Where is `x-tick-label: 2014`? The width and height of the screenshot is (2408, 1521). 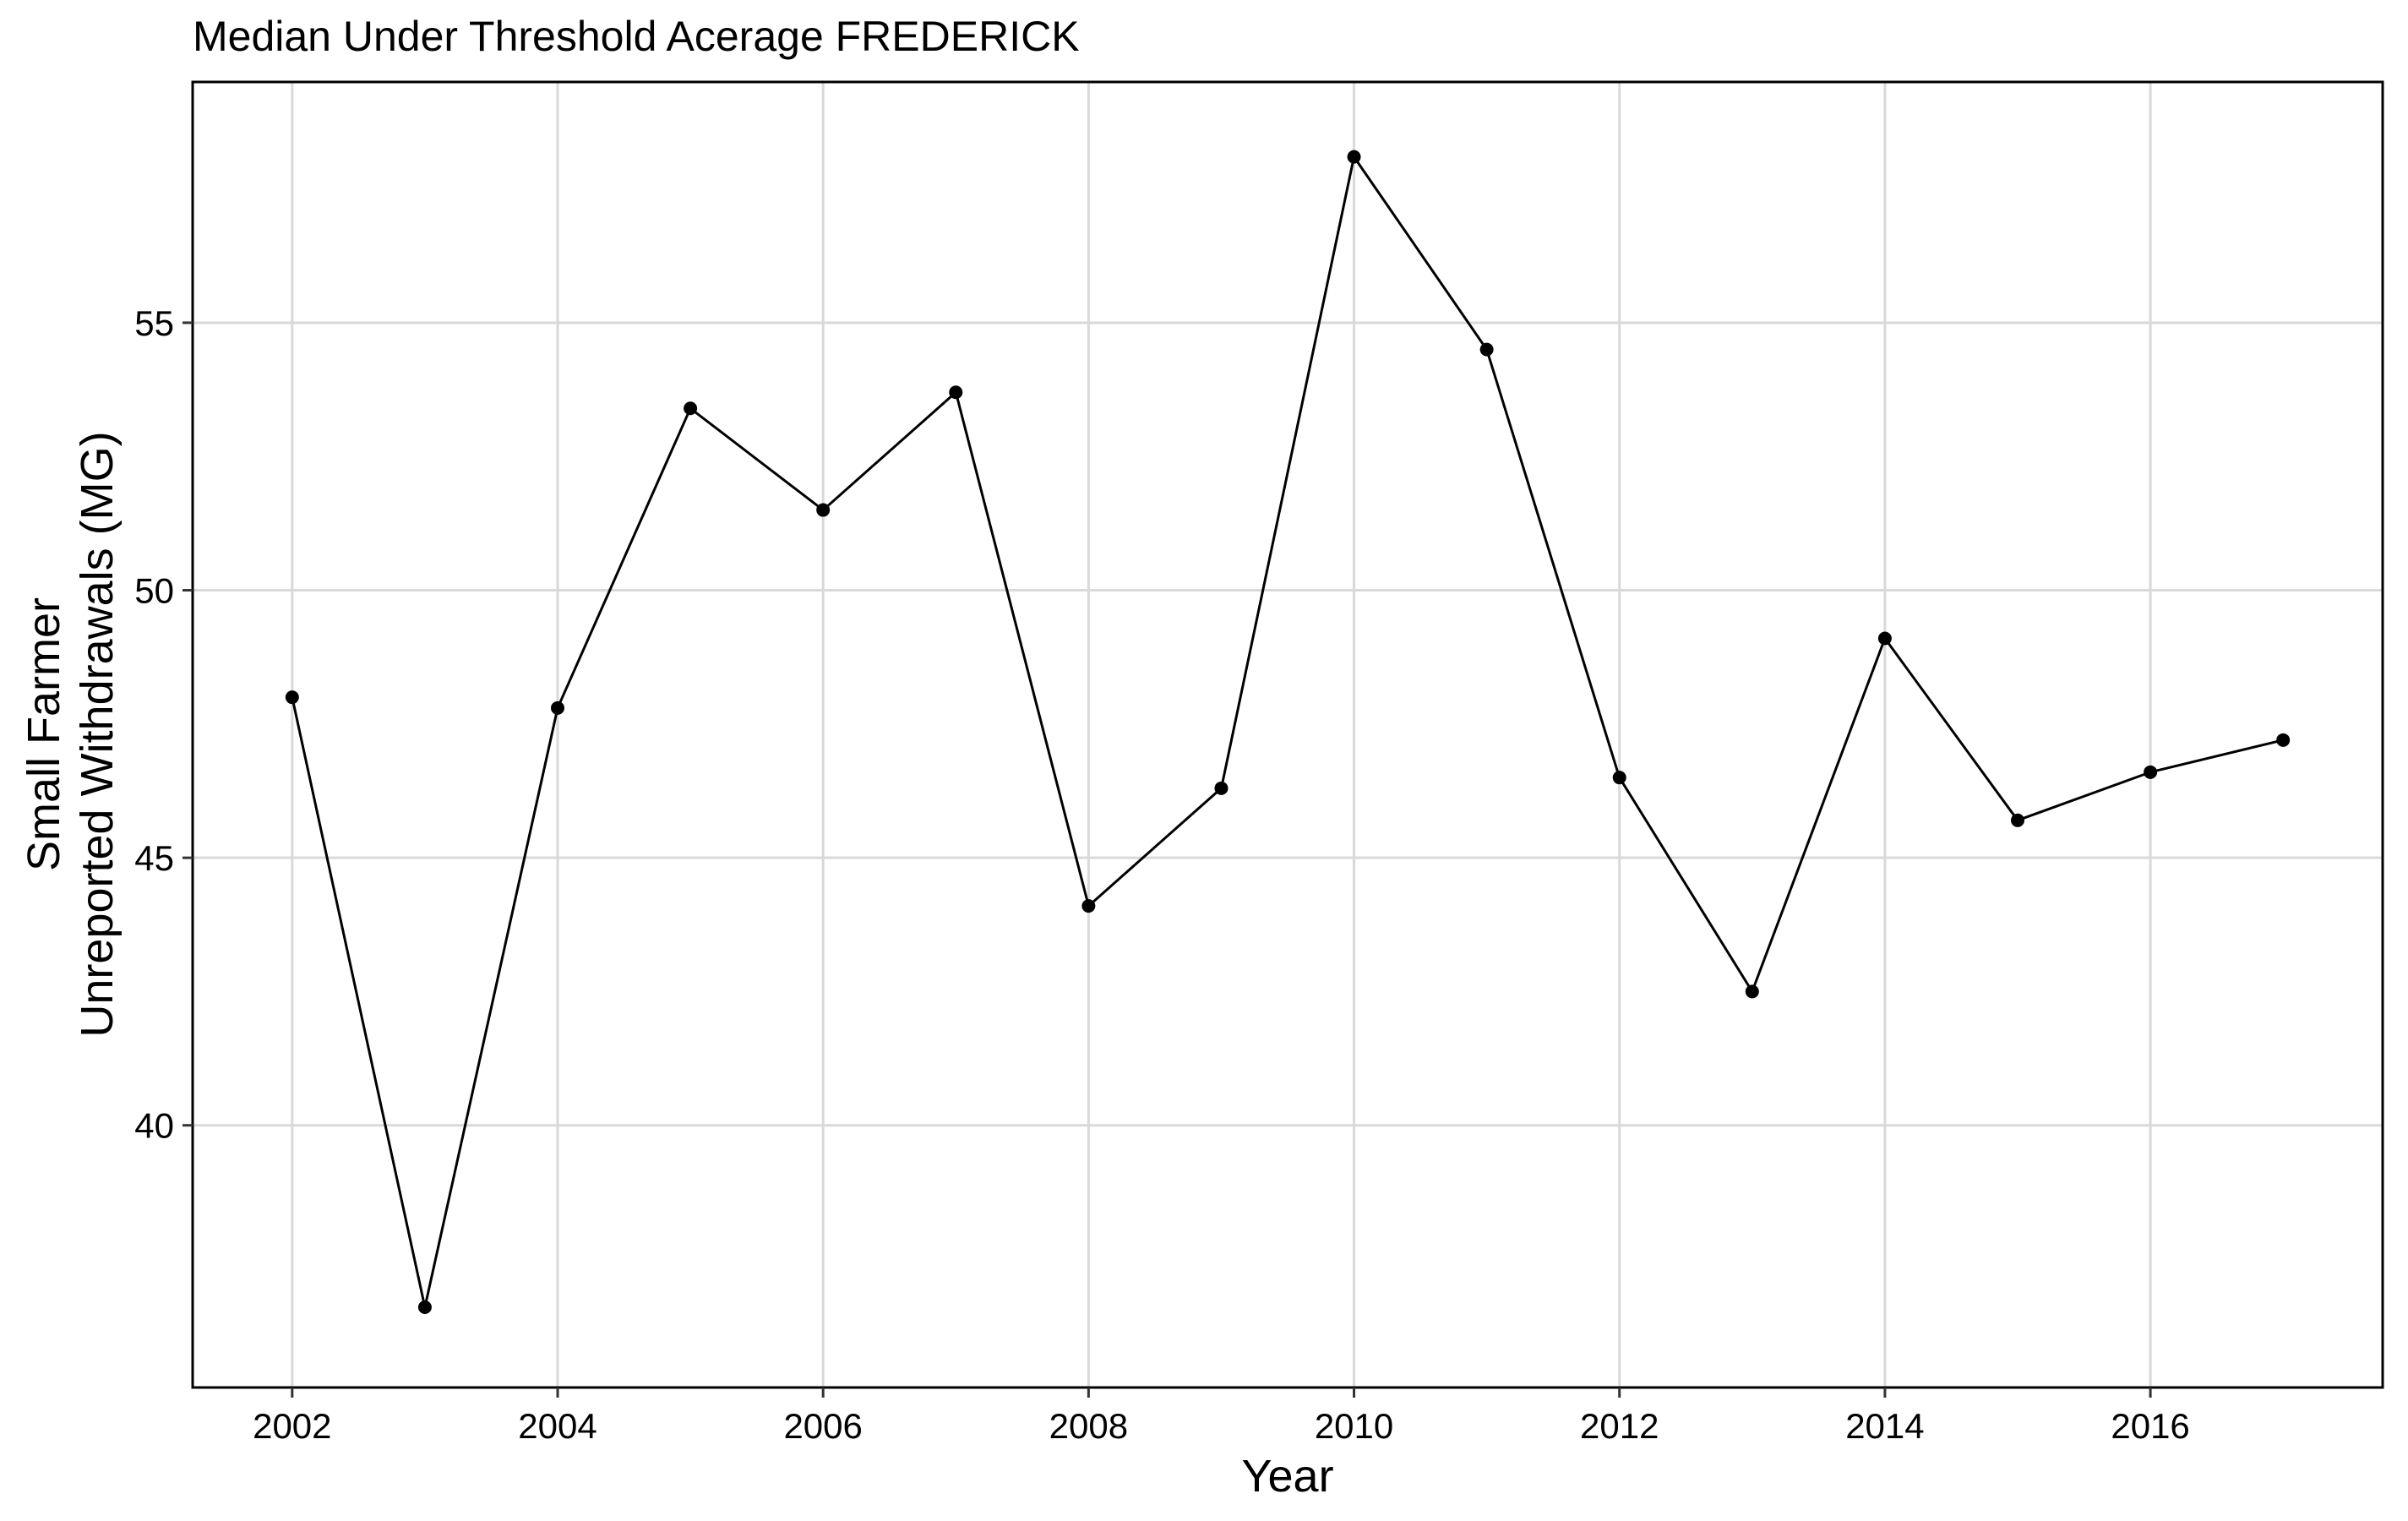 x-tick-label: 2014 is located at coordinates (1884, 1426).